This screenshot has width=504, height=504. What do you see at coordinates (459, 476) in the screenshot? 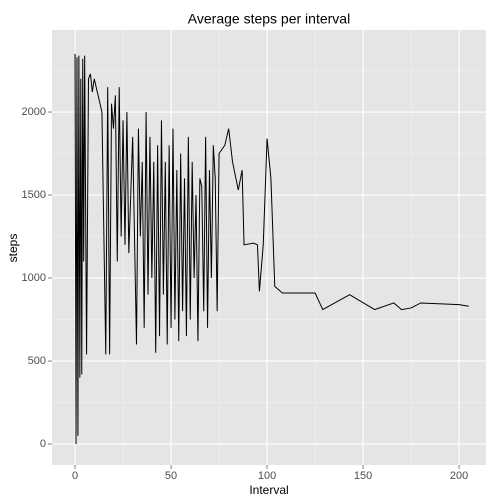
I see `x-tick-label: 200` at bounding box center [459, 476].